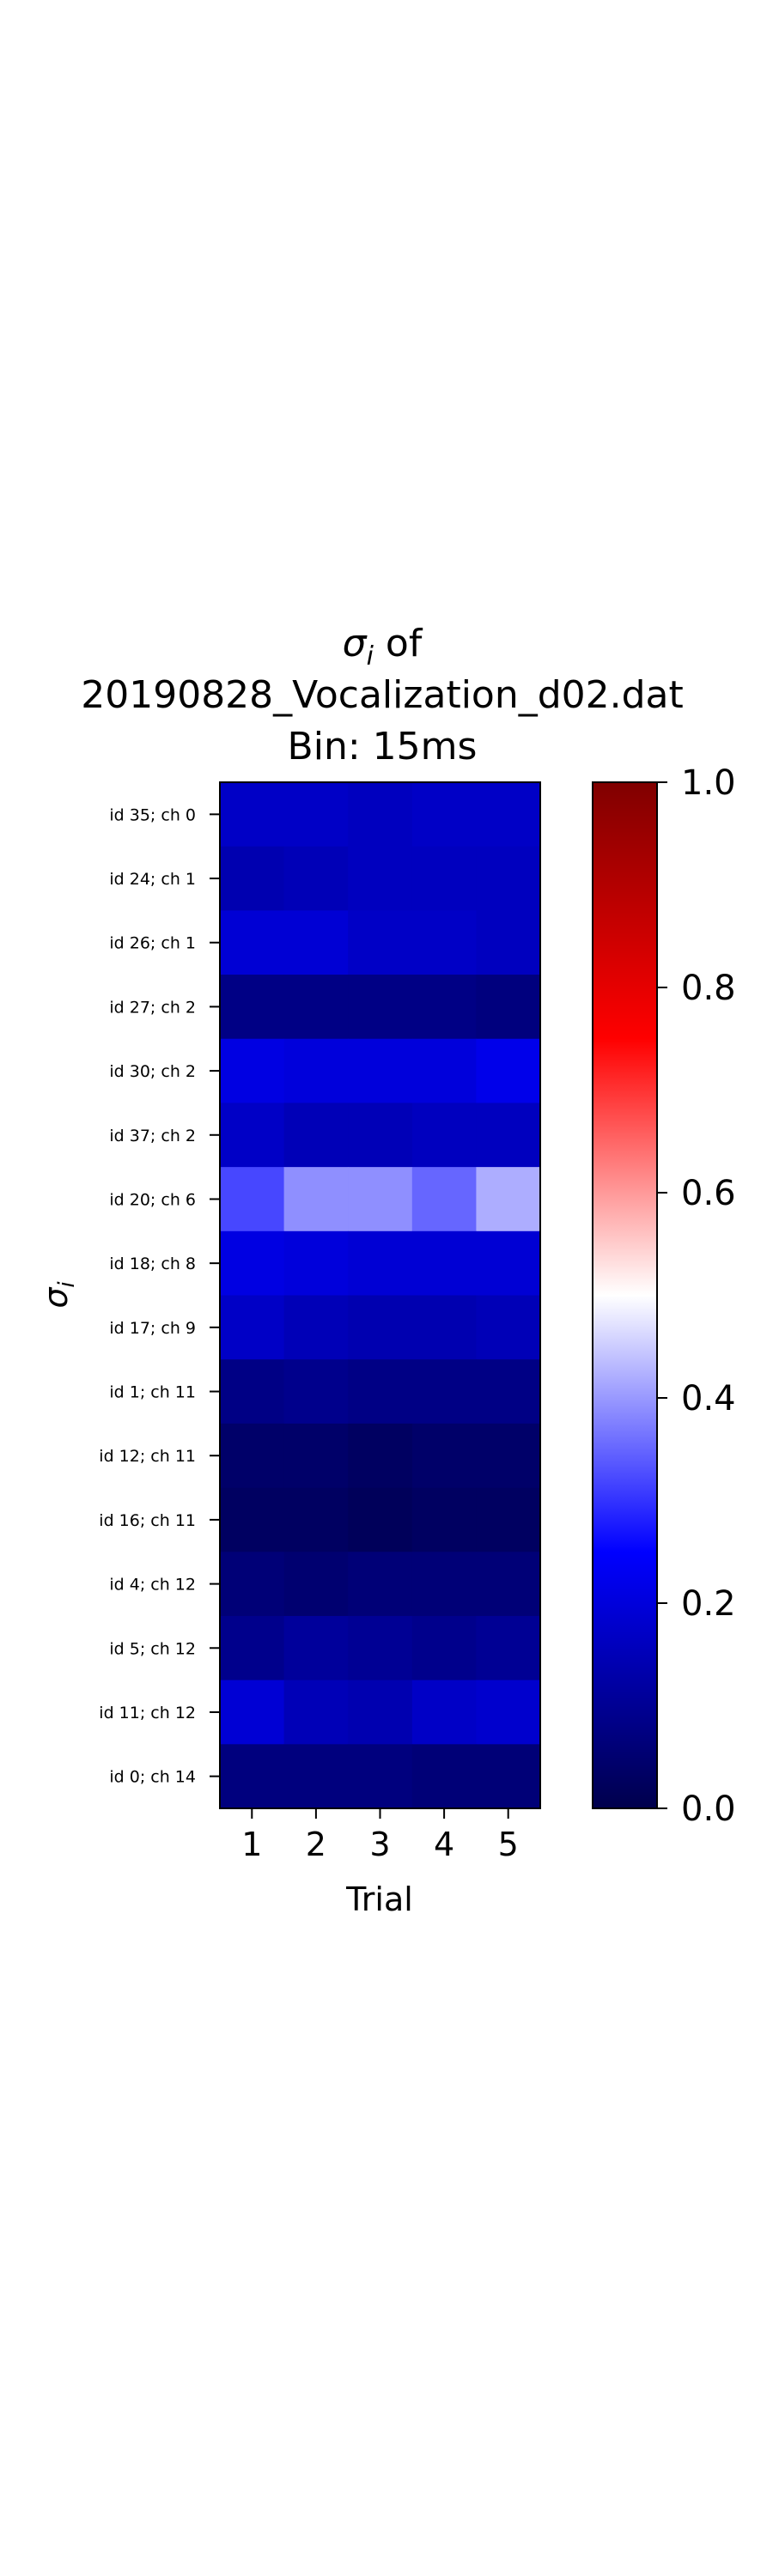 The height and width of the screenshot is (2576, 773). What do you see at coordinates (152, 1071) in the screenshot?
I see `y-tick-label: id 30; ch 2` at bounding box center [152, 1071].